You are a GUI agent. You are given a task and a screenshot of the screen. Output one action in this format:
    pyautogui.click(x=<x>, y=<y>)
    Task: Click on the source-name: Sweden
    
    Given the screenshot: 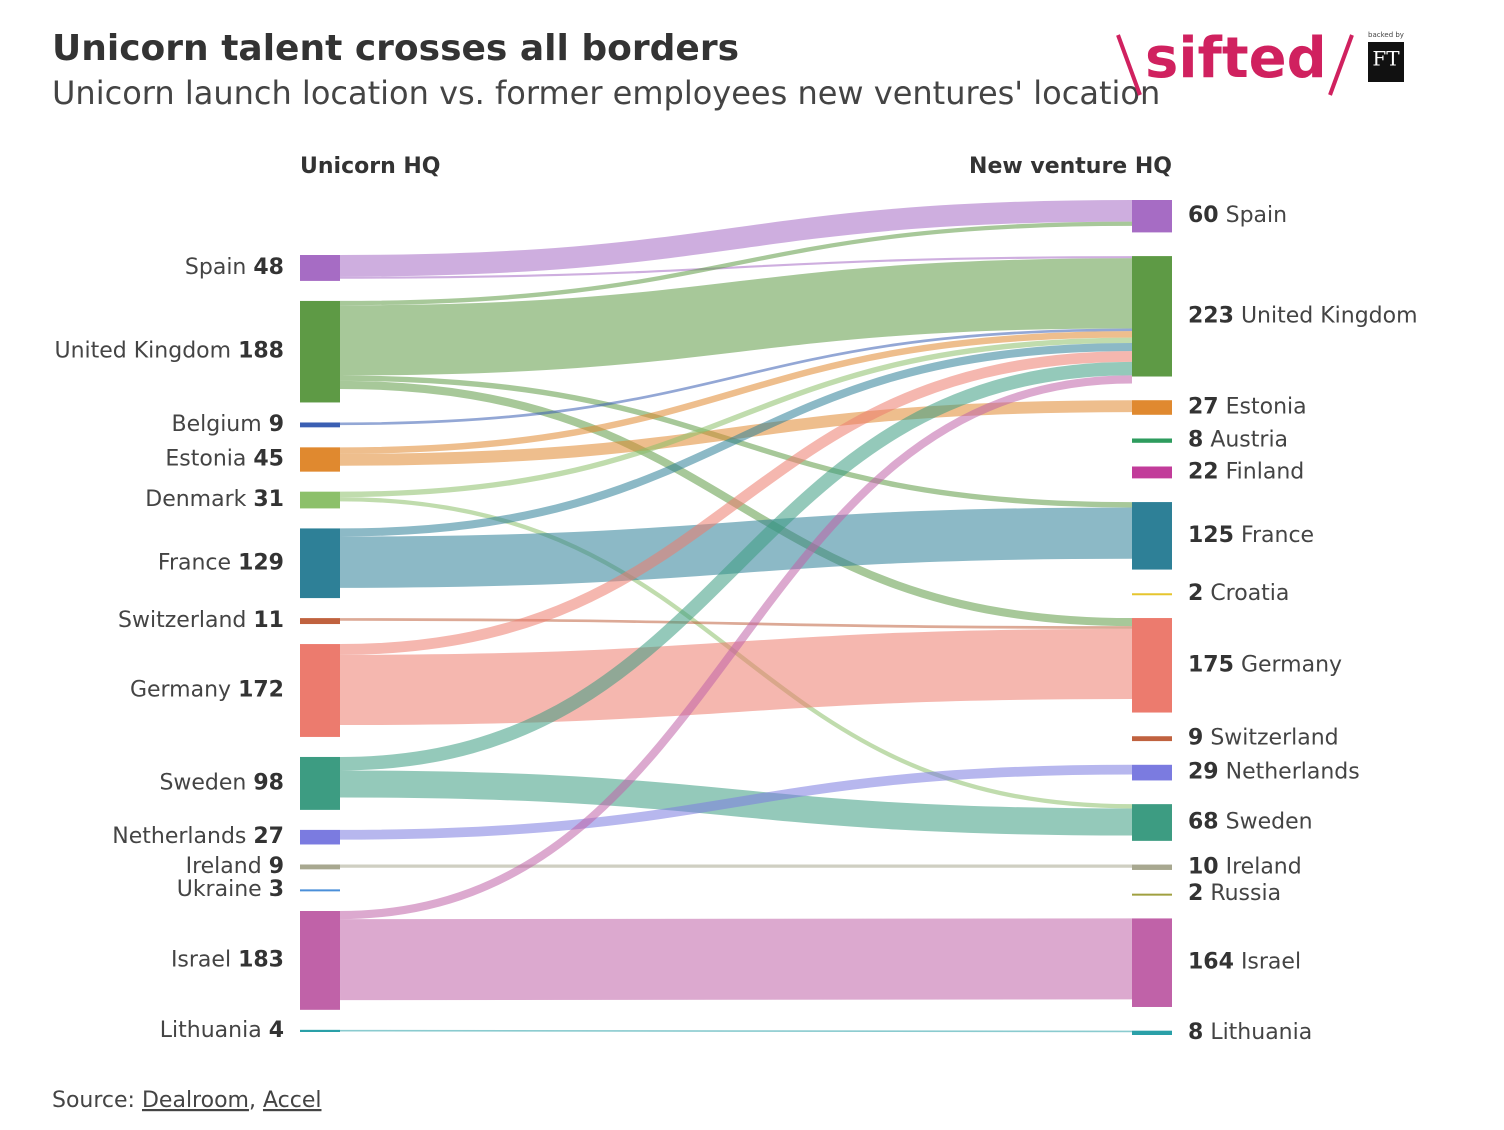 What is the action you would take?
    pyautogui.click(x=202, y=782)
    